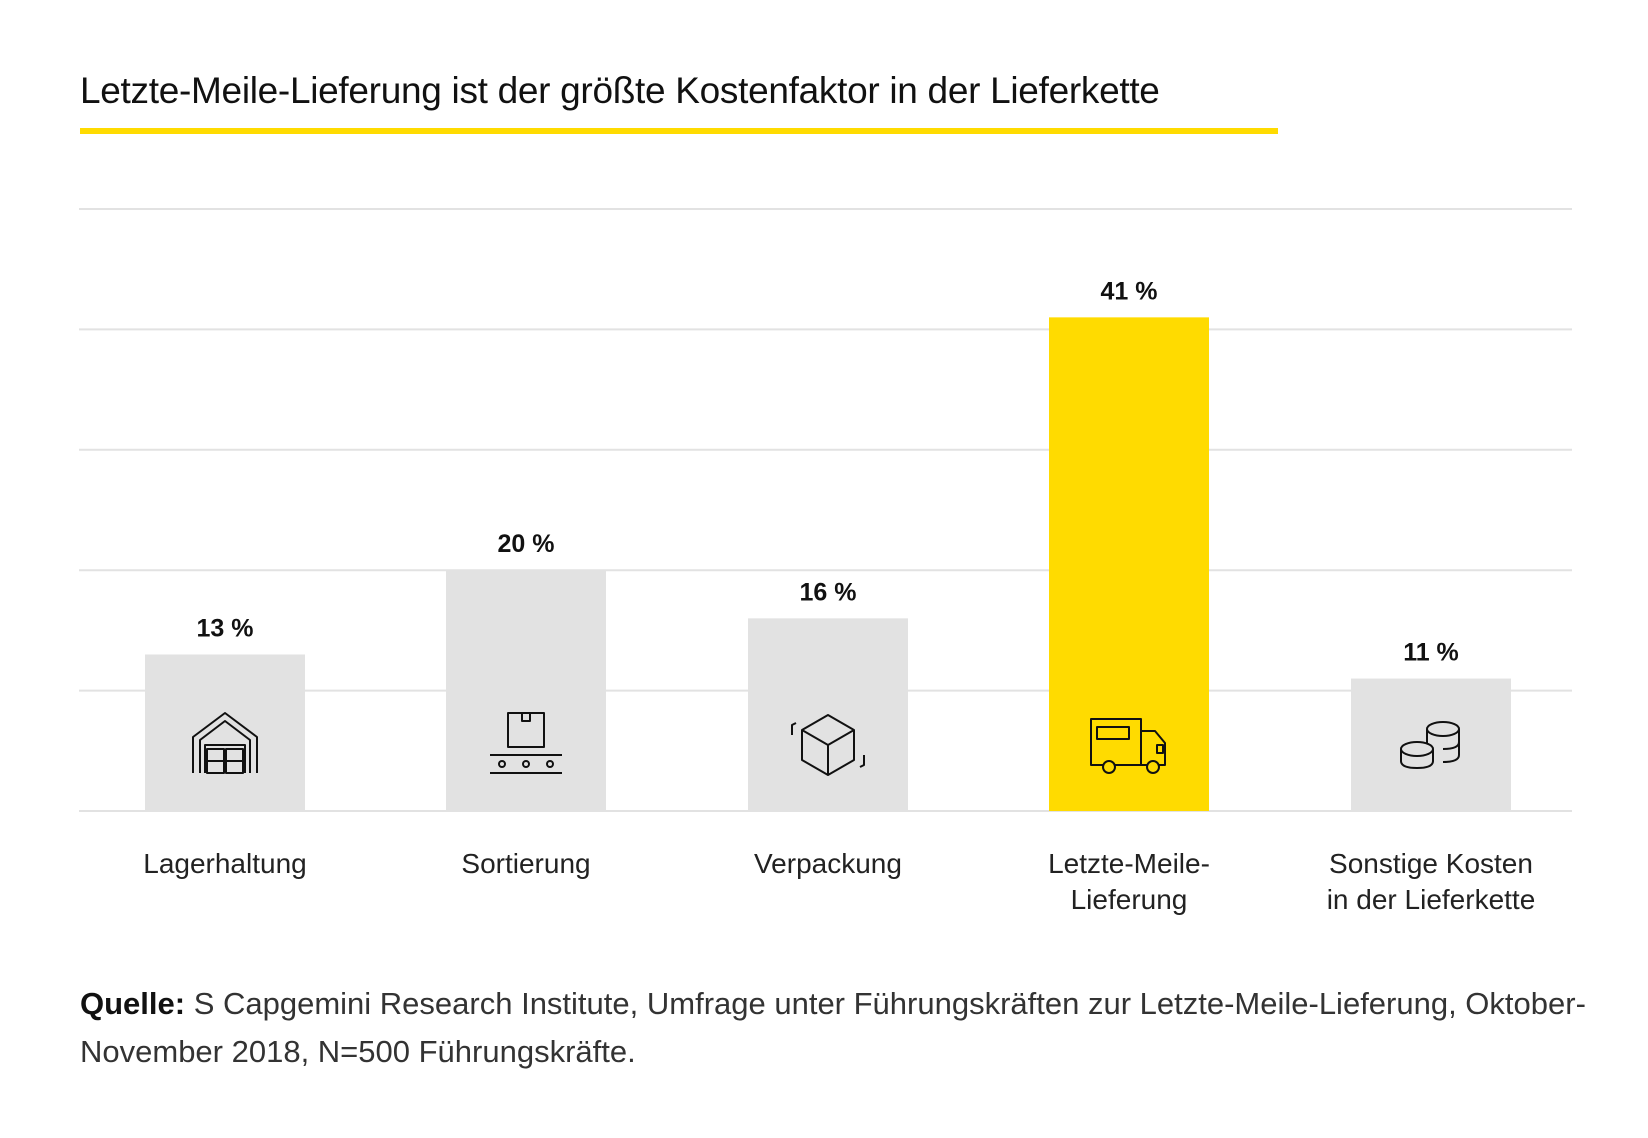  What do you see at coordinates (1431, 863) in the screenshot?
I see `category-label-line: Sonstige Kosten` at bounding box center [1431, 863].